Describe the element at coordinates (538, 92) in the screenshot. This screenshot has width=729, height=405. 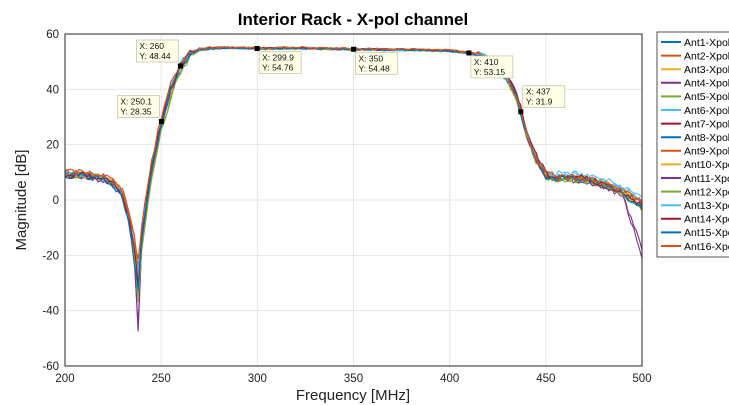
I see `datatip-x: X: 437` at that location.